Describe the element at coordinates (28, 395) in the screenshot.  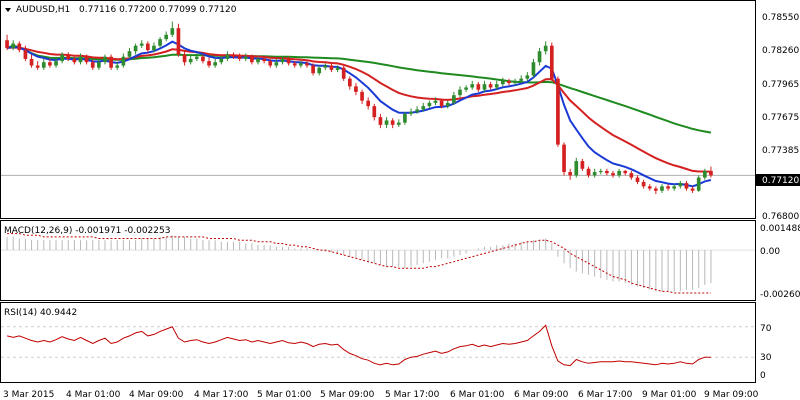
I see `time-tick: 3 Mar 2015` at that location.